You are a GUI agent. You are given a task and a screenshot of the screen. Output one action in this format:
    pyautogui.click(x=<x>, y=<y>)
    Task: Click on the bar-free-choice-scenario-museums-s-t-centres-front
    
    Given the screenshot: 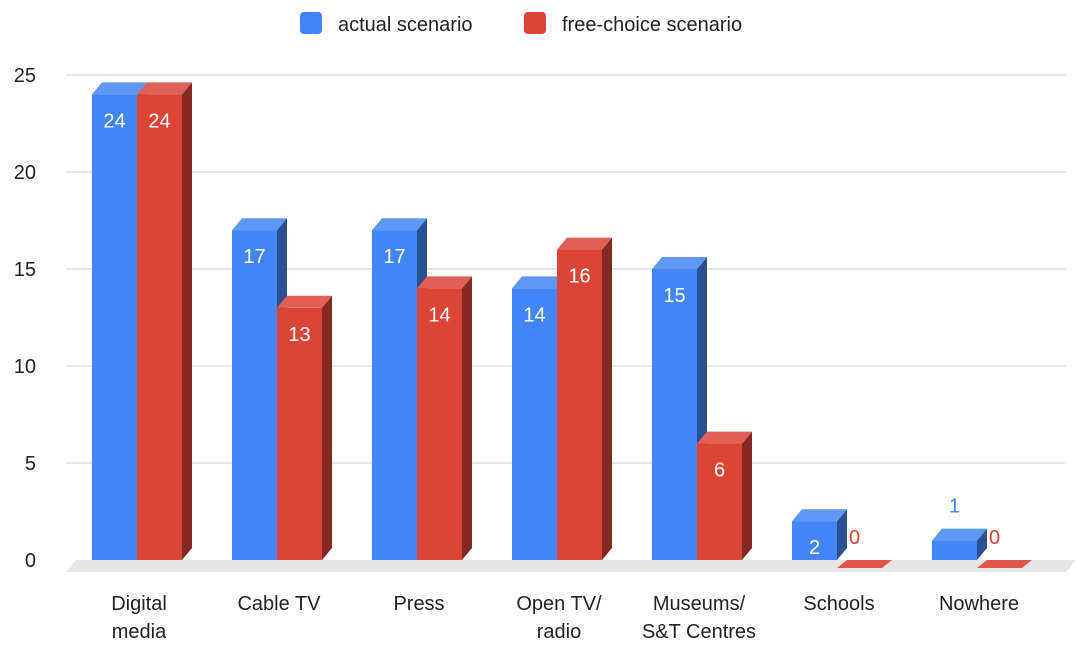 What is the action you would take?
    pyautogui.click(x=719, y=501)
    